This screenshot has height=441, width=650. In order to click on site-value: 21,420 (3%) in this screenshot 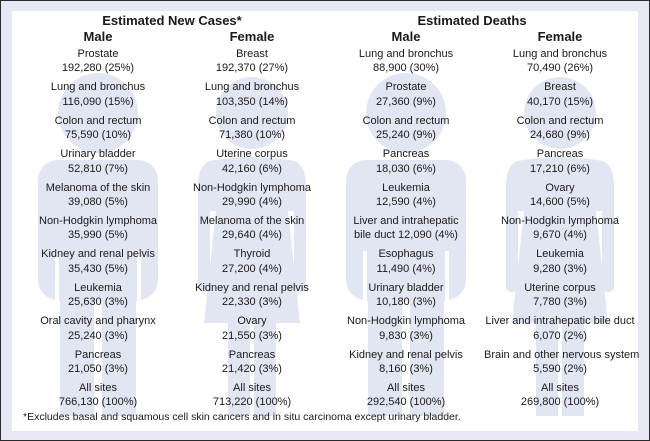, I will do `click(252, 368)`.